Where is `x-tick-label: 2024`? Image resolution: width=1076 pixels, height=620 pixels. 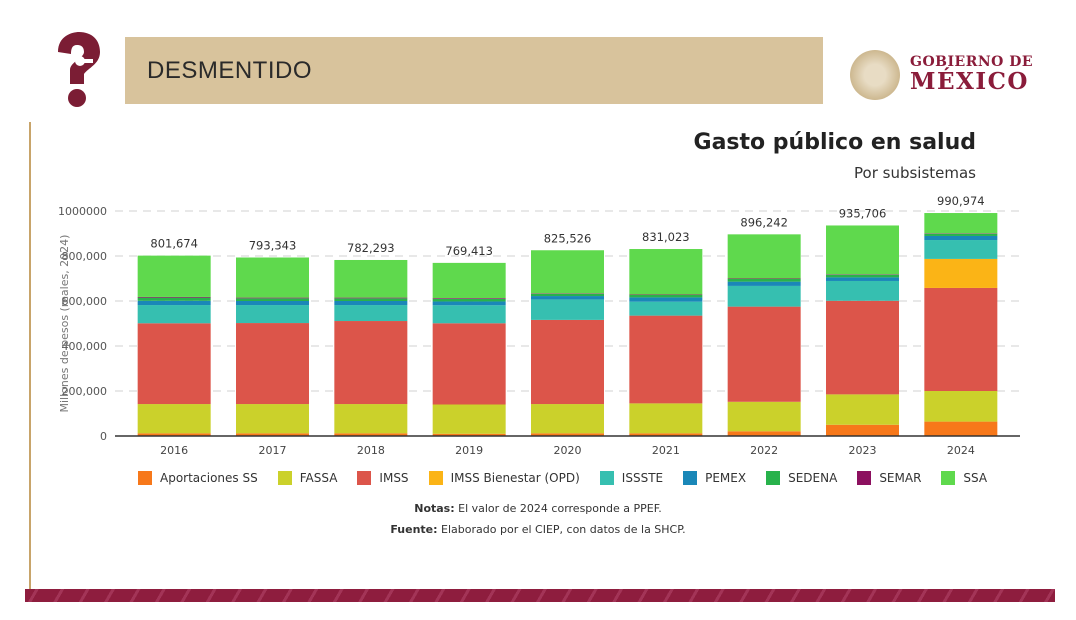
x-tick-label: 2024 is located at coordinates (961, 450).